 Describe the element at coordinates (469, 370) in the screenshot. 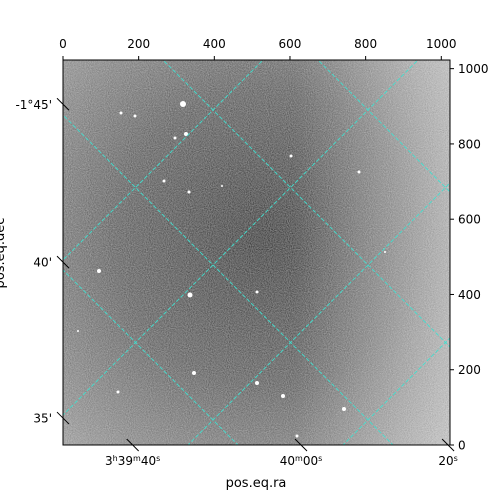

I see `y-tick-label: 200` at that location.